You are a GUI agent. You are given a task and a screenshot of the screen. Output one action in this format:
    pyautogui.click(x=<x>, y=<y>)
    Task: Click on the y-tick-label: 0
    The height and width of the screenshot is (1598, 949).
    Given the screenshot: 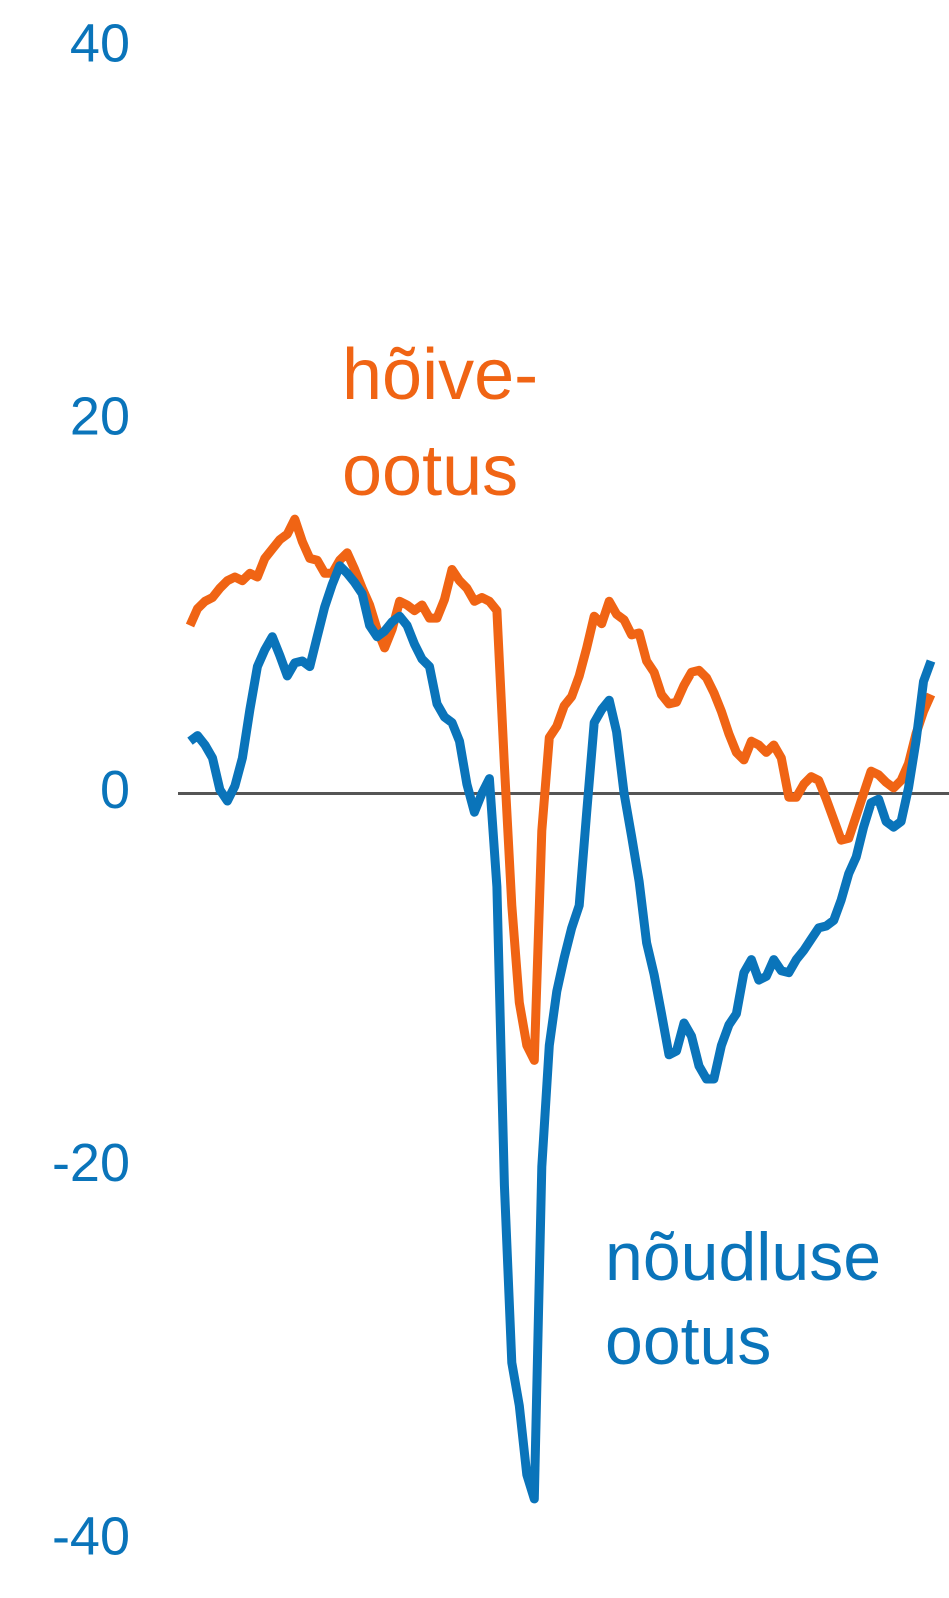 What is the action you would take?
    pyautogui.click(x=115, y=790)
    